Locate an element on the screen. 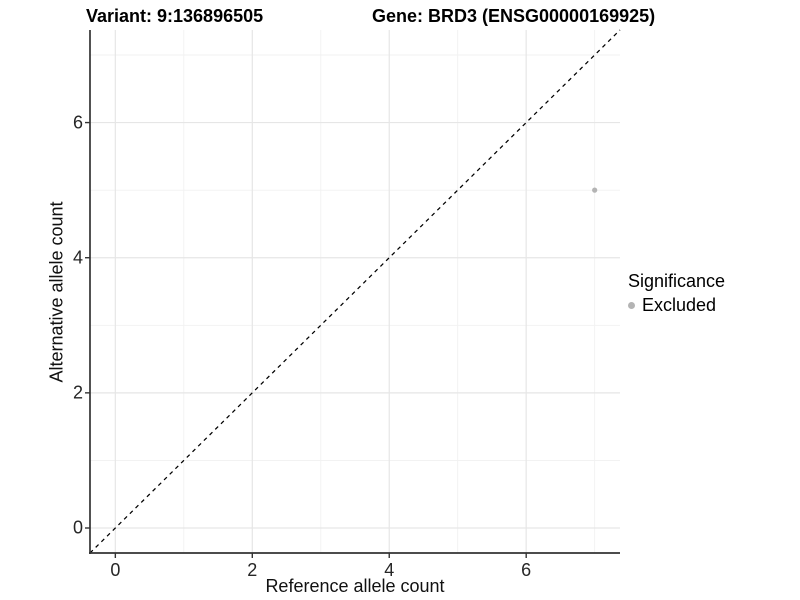 This screenshot has width=800, height=600. legend-item-excluded: Excluded is located at coordinates (676, 305).